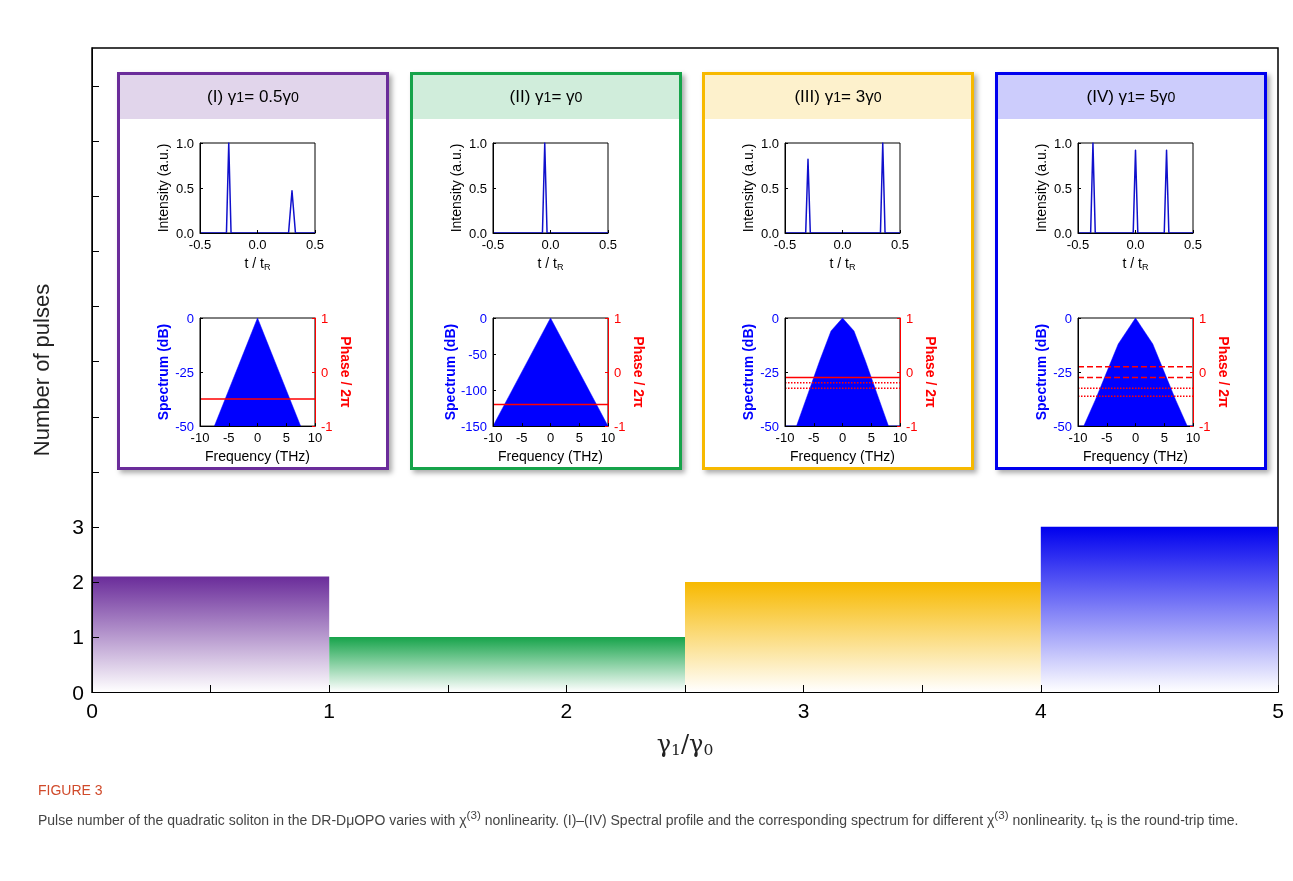 The image size is (1293, 881). I want to click on y-tick-label: 2, so click(78, 582).